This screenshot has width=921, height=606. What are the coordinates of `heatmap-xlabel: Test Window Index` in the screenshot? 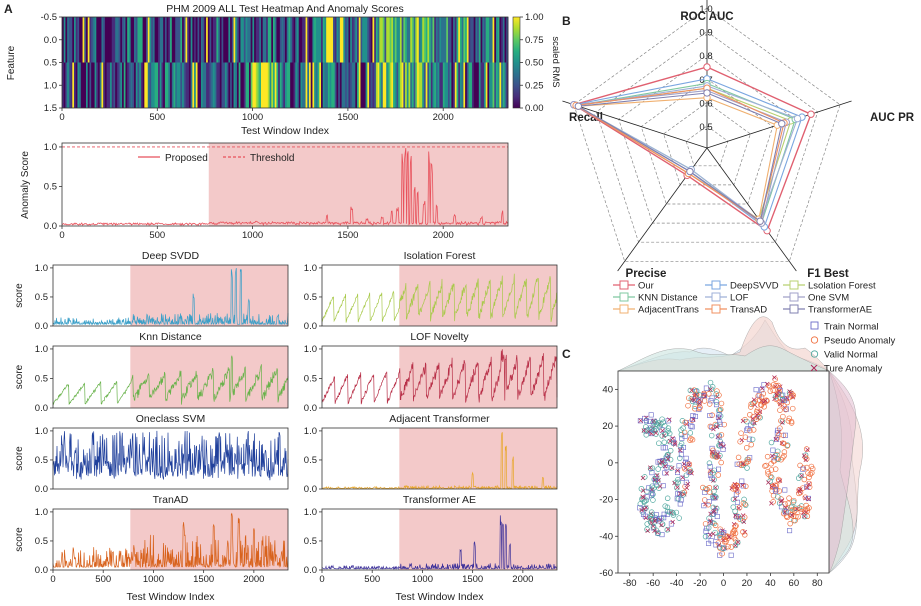 It's located at (285, 131).